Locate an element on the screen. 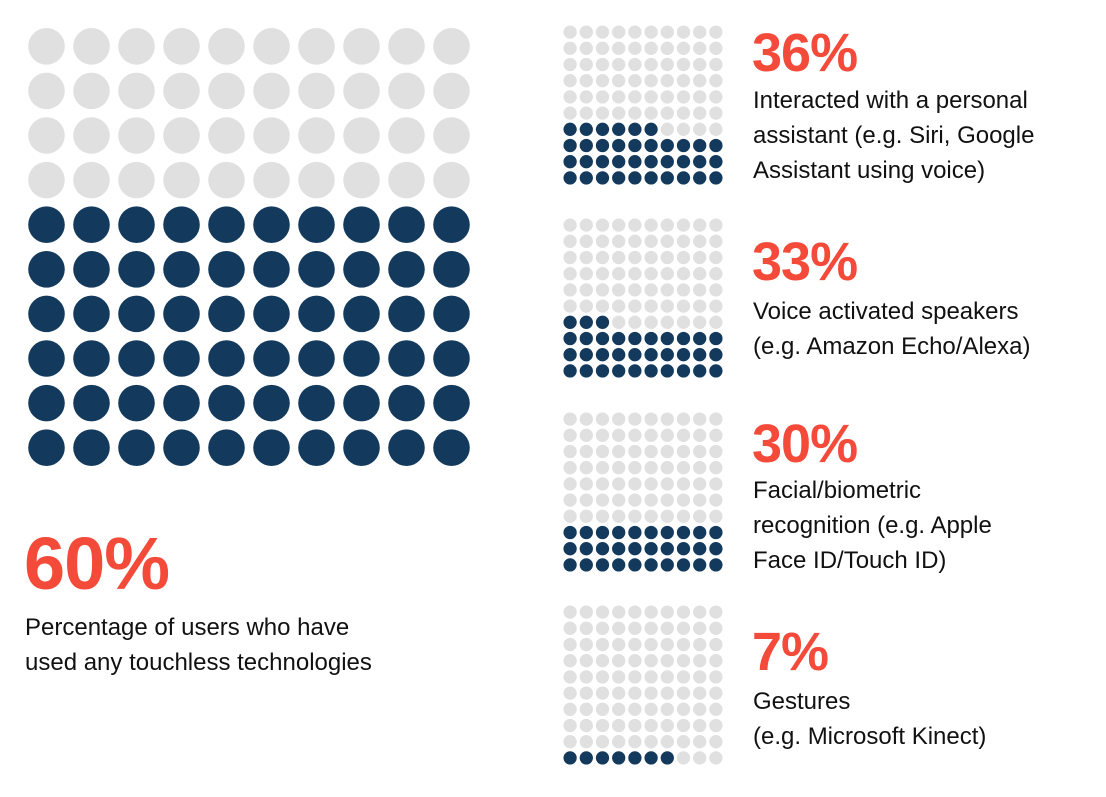 This screenshot has height=797, width=1106. voice-speakers-percentage: 33% is located at coordinates (805, 262).